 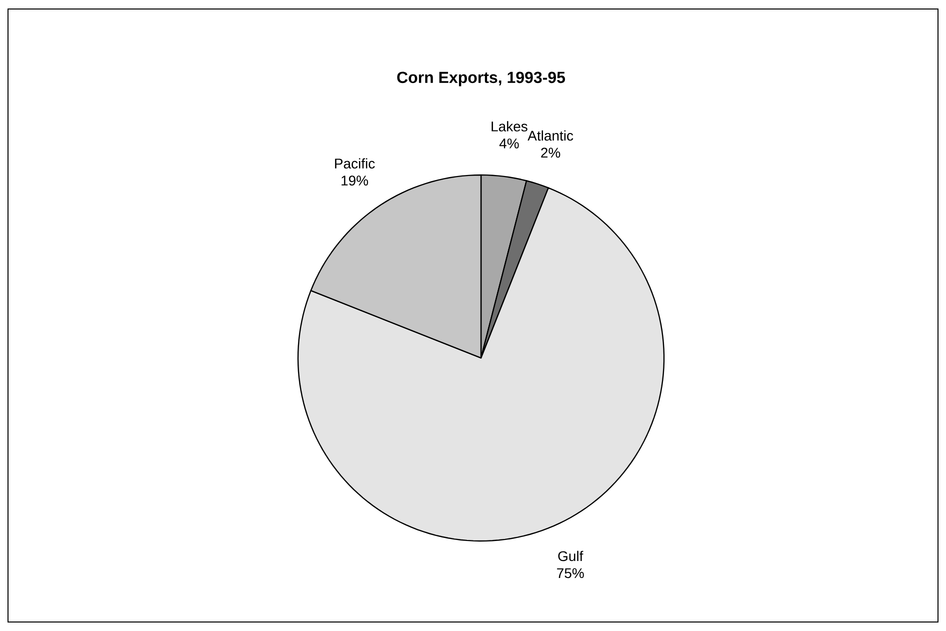 What do you see at coordinates (355, 163) in the screenshot?
I see `slice-label: Pacific` at bounding box center [355, 163].